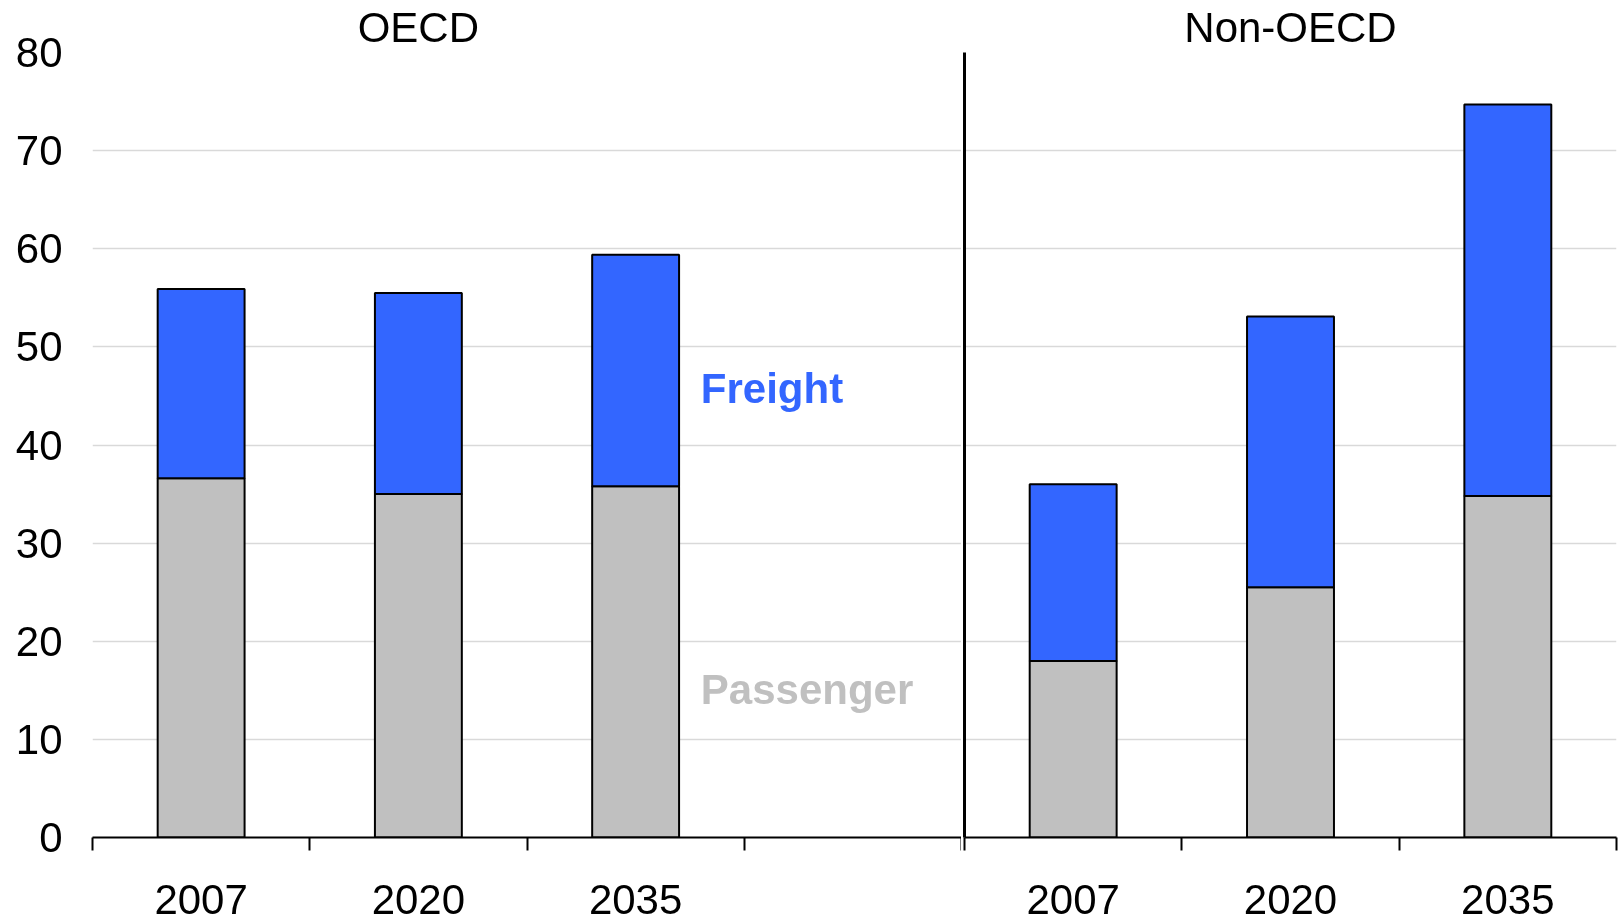 This screenshot has width=1618, height=916. What do you see at coordinates (39, 641) in the screenshot?
I see `y-tick-label: 20` at bounding box center [39, 641].